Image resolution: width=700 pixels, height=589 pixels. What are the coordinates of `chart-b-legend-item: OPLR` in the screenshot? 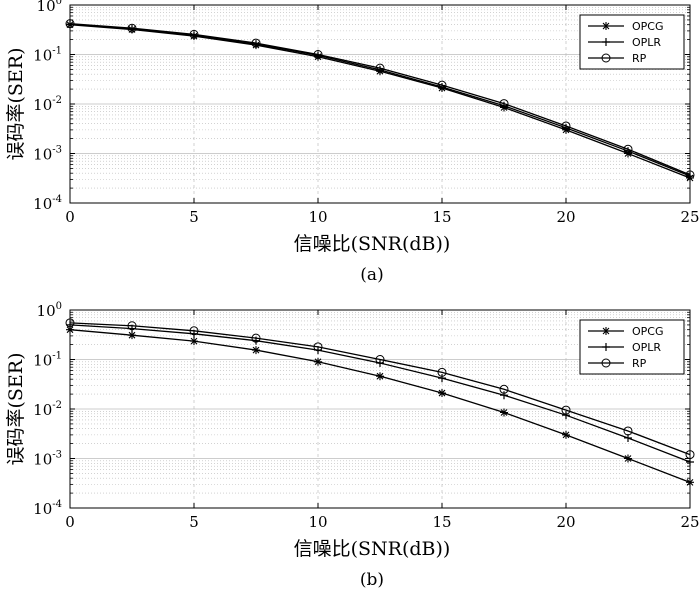 It's located at (624, 347).